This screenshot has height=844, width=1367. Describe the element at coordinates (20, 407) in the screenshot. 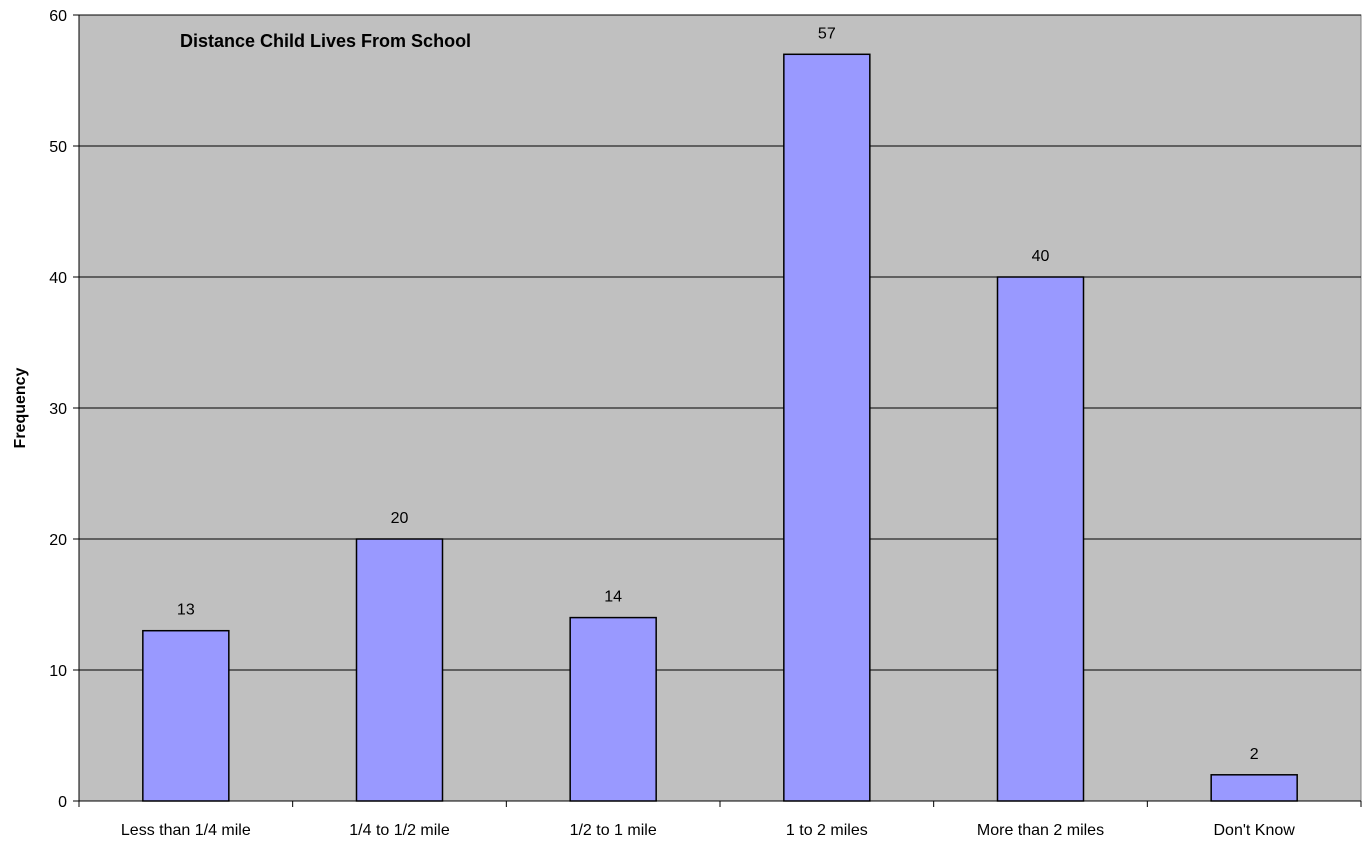

I see `y-axis-title: Frequency` at that location.